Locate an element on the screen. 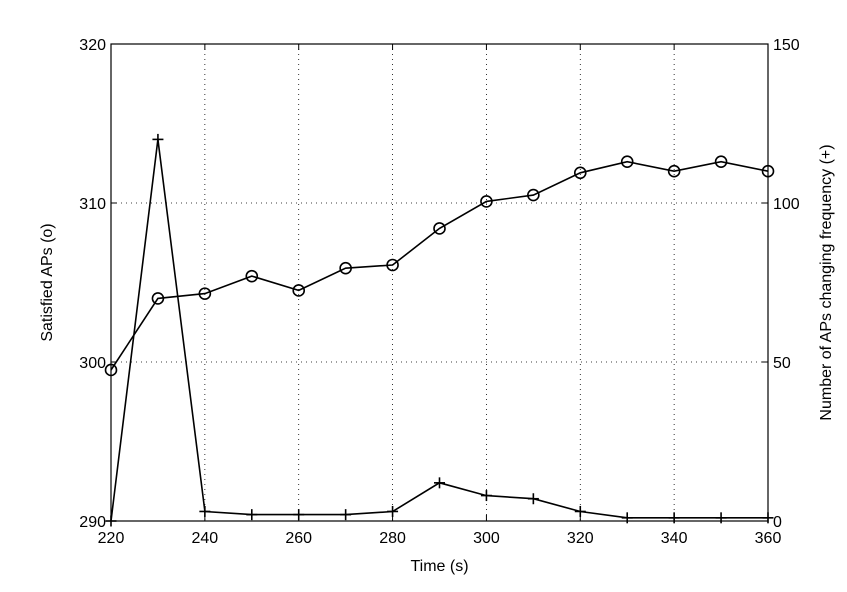  x-tick-label: 320 is located at coordinates (580, 538).